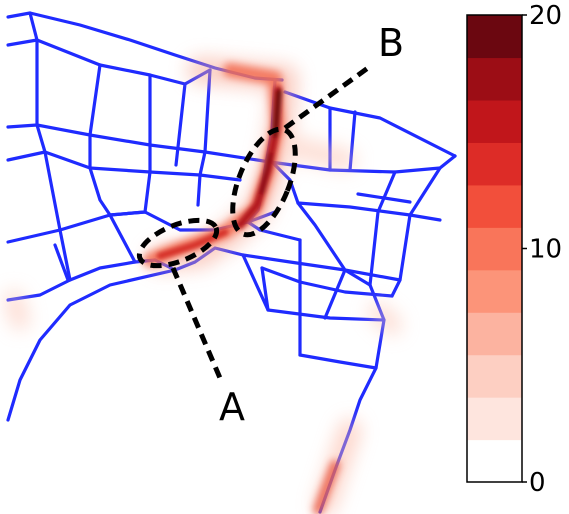  I want to click on callout-b-ellipse, so click(264, 182).